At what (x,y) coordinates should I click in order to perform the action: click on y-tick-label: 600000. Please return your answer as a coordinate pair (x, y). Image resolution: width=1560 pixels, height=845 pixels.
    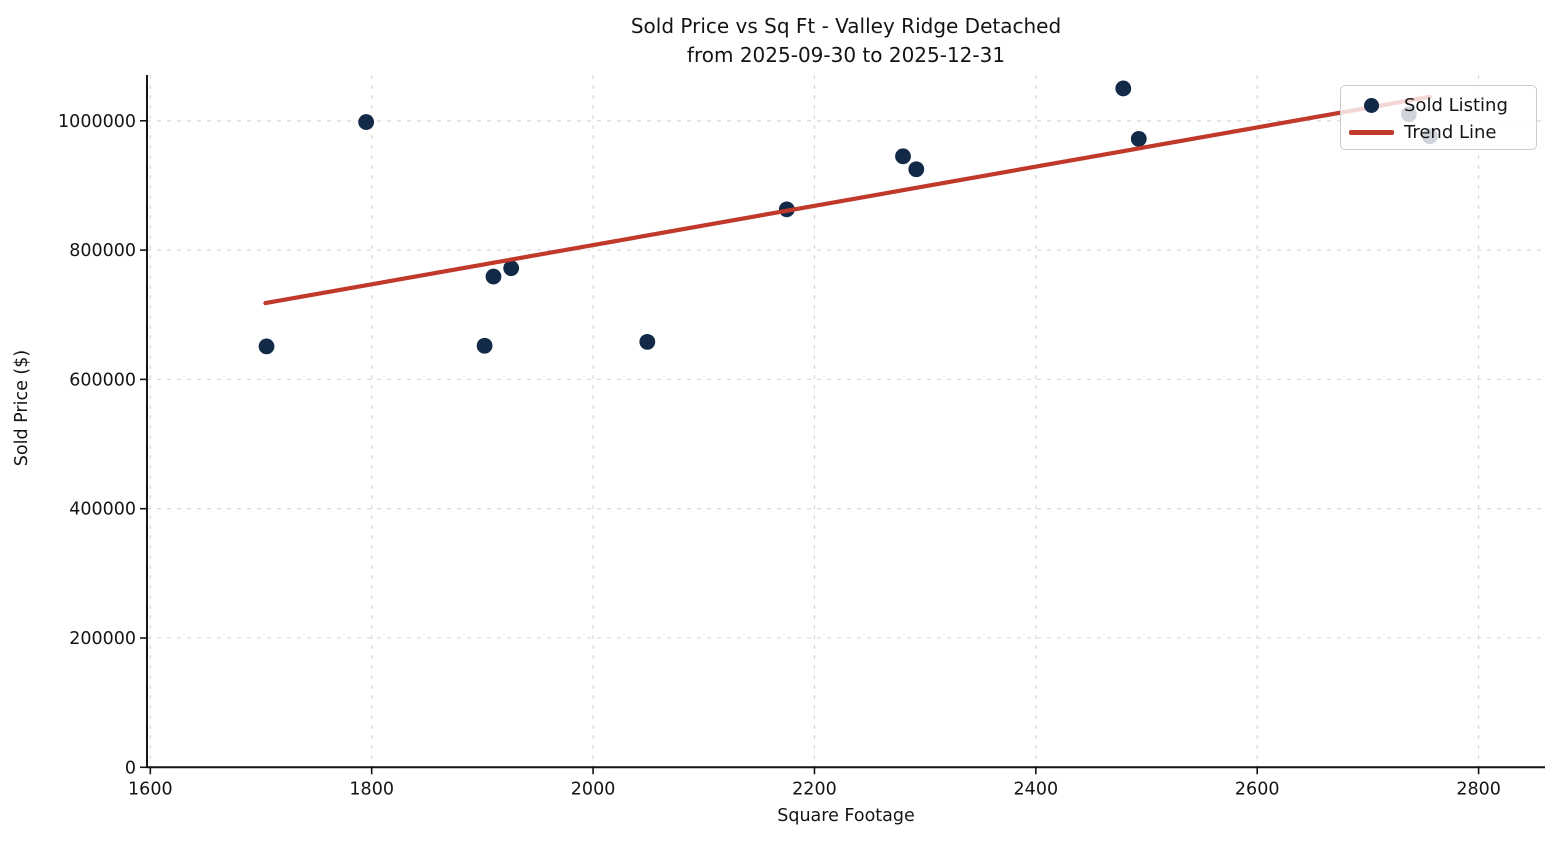
    Looking at the image, I should click on (102, 380).